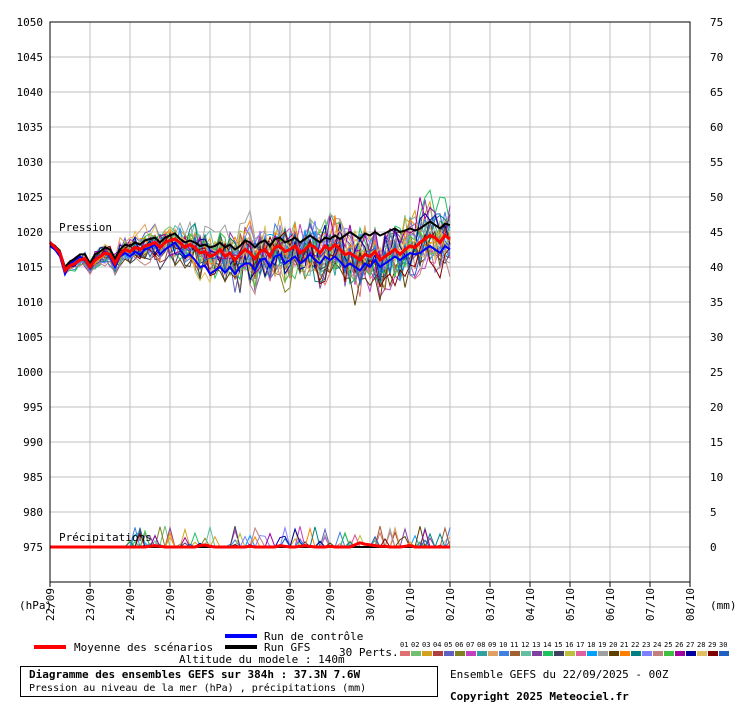 This screenshot has height=708, width=740. I want to click on right-tick-label: 5, so click(713, 512).